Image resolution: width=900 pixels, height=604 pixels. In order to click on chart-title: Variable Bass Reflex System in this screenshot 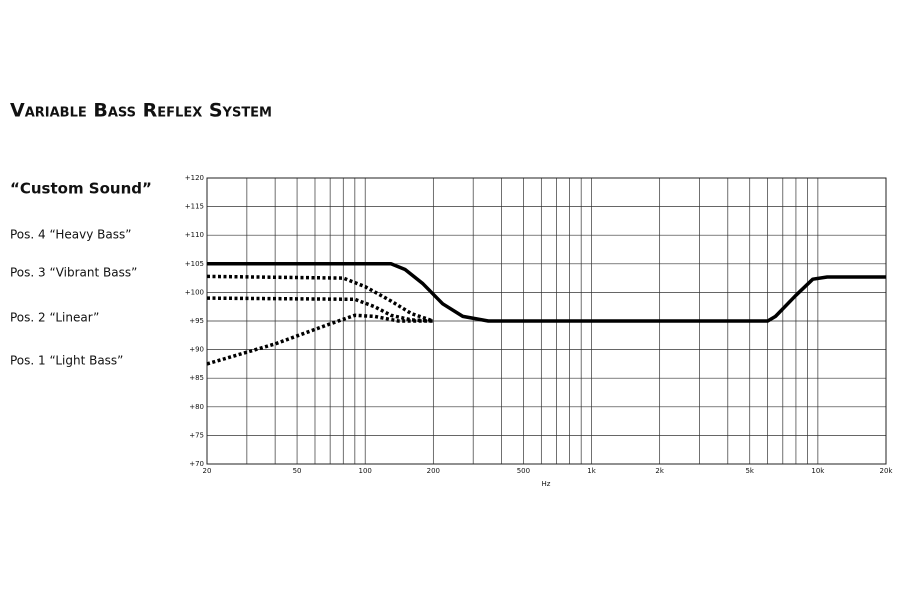, I will do `click(141, 111)`.